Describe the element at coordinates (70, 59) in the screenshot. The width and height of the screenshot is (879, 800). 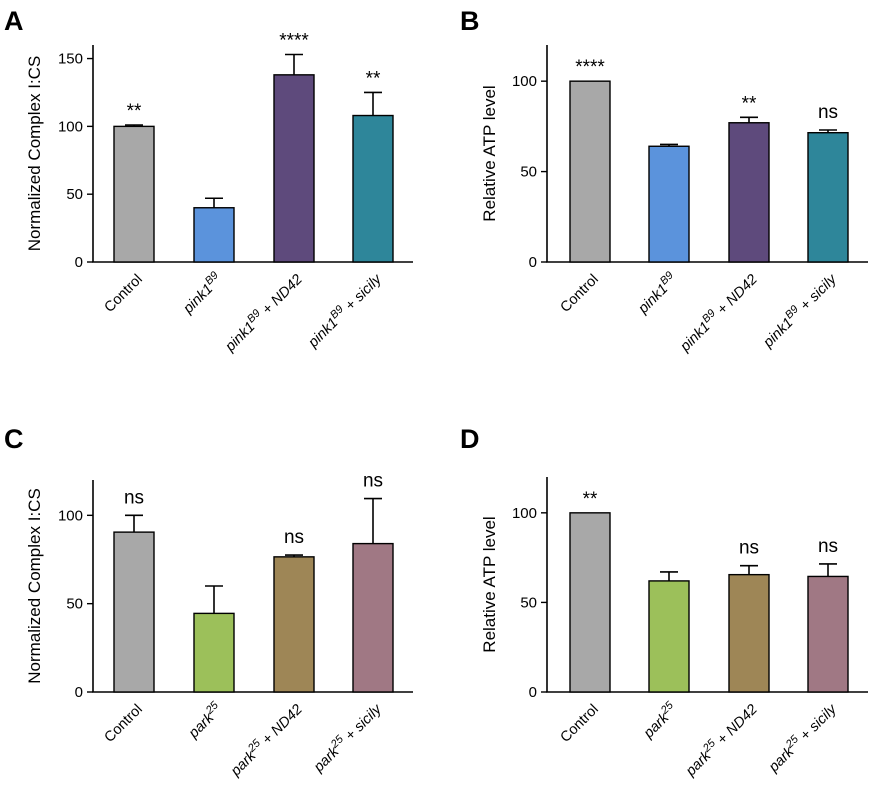
I see `y-tick-label: 150` at that location.